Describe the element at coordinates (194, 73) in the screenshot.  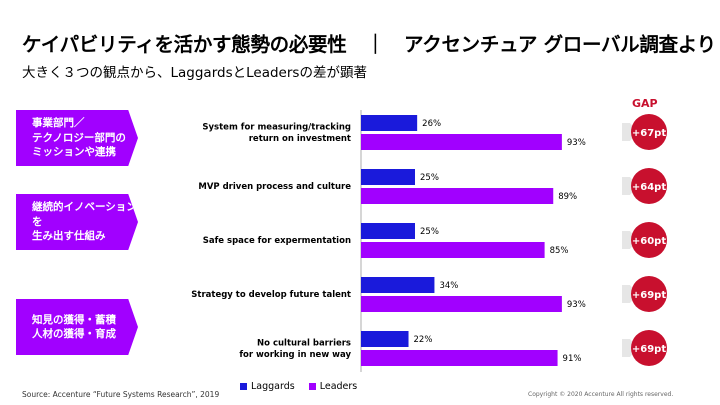
I see `page-subtitle: 大きく３つの観点から、LaggardsとLeadersの差が顕著` at that location.